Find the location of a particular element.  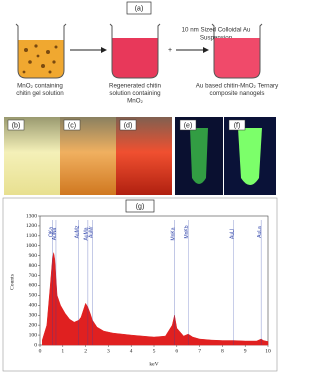

y-tick-label: 0 is located at coordinates (35, 345).